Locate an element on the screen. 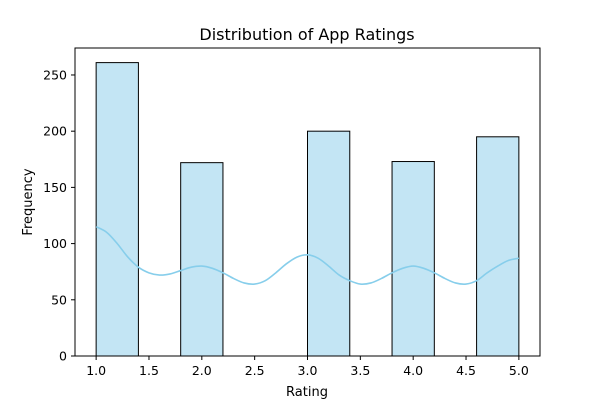 The image size is (600, 400). y-tick-label: 200 is located at coordinates (55, 131).